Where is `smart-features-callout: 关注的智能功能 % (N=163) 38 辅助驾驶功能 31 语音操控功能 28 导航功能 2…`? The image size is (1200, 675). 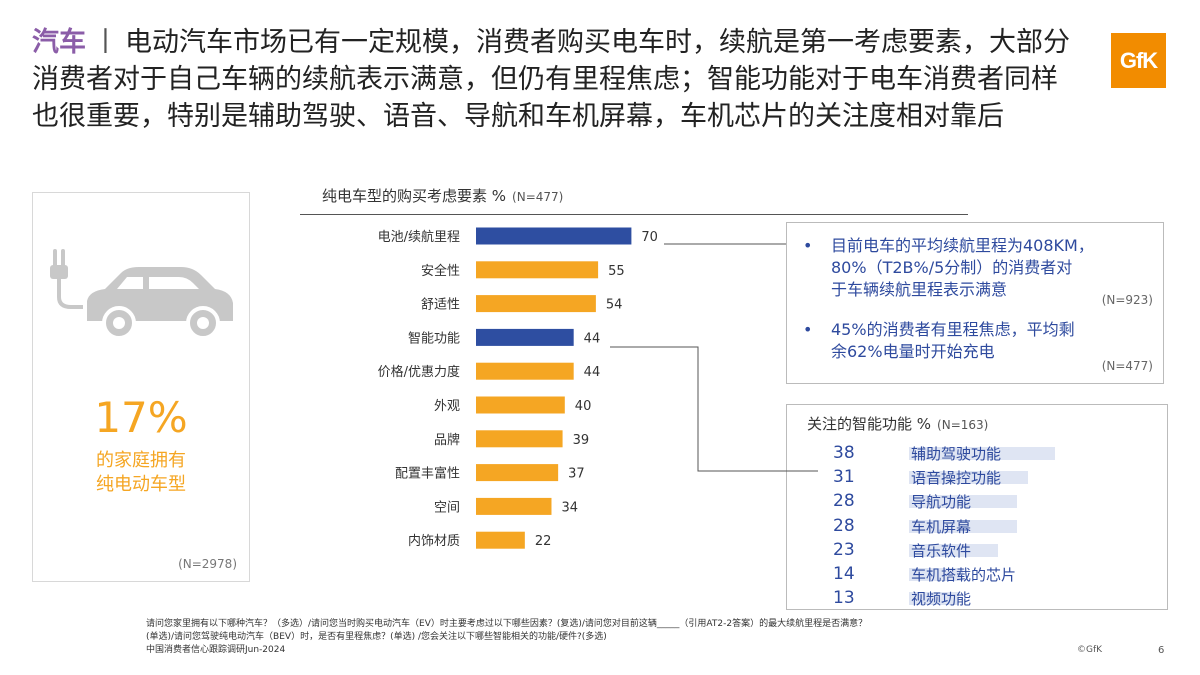 smart-features-callout: 关注的智能功能 % (N=163) 38 辅助驾驶功能 31 语音操控功能 28 导航功能 2… is located at coordinates (977, 507).